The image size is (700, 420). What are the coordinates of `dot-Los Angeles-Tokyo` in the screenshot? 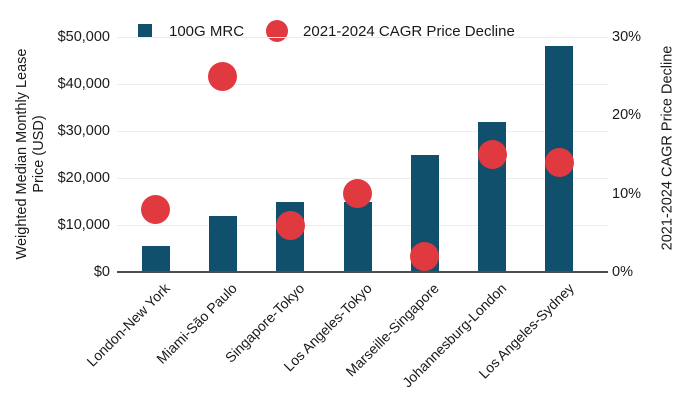 It's located at (357, 194).